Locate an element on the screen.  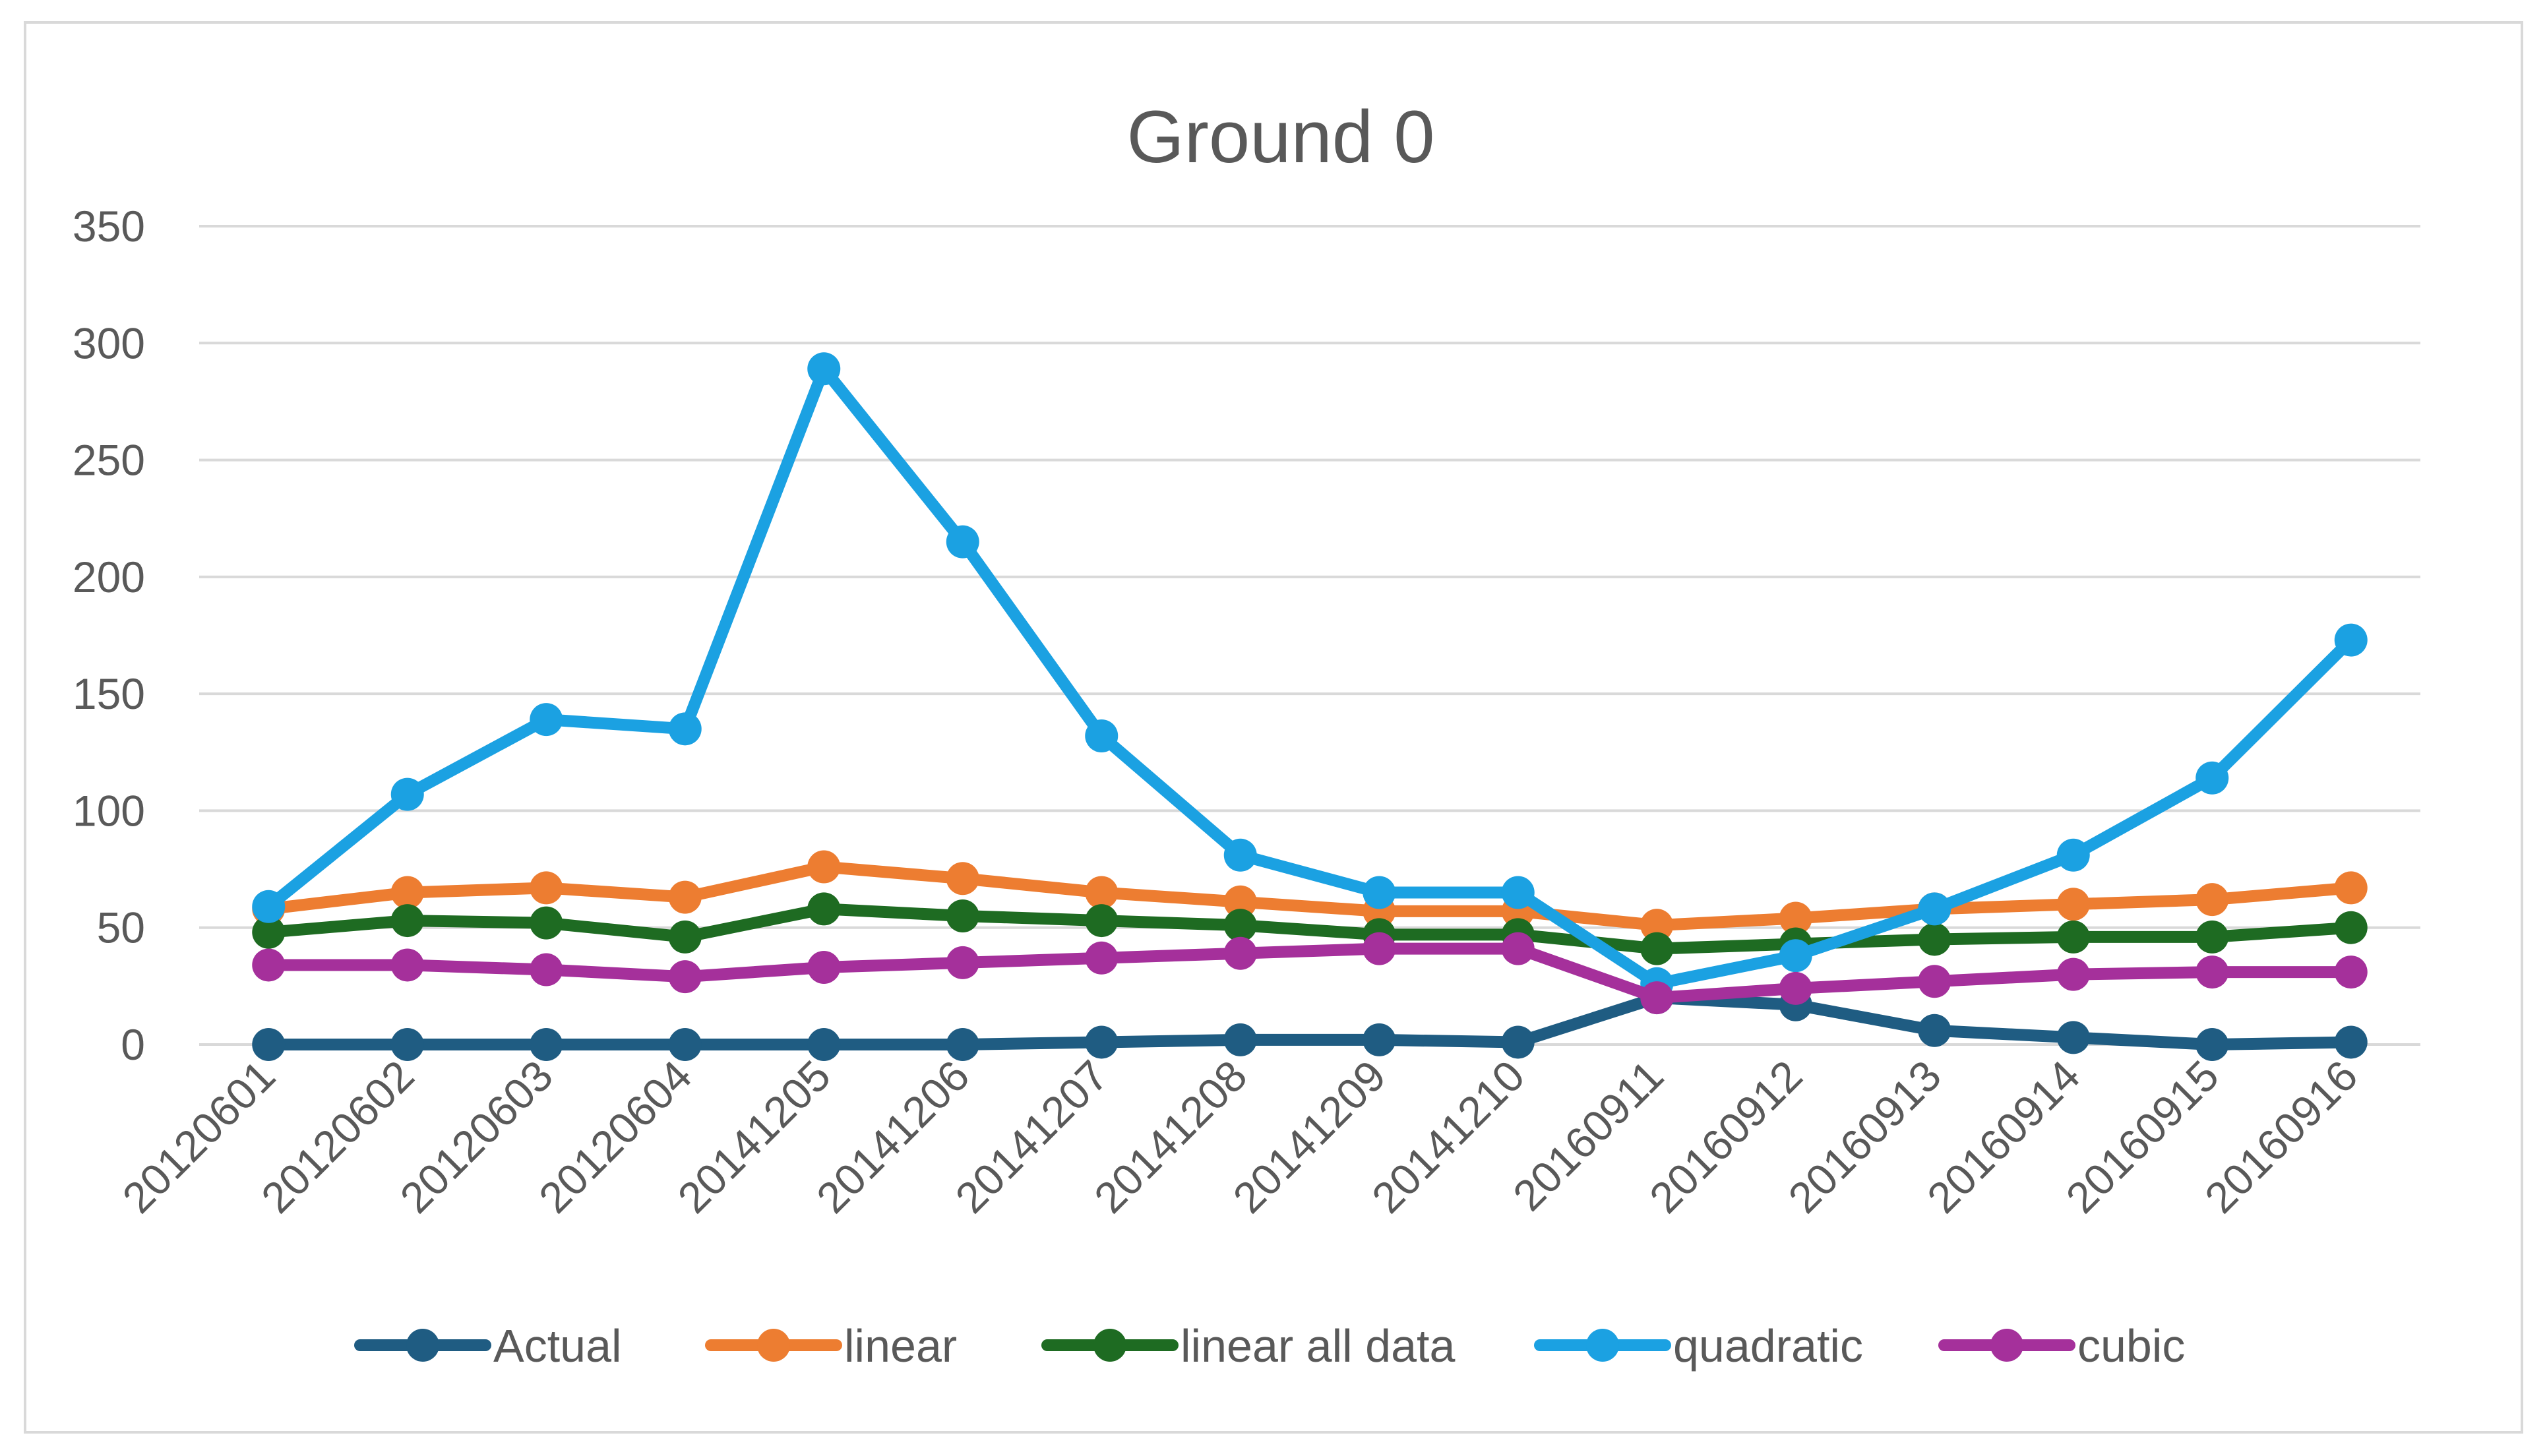
x-tick-label: 20141210 is located at coordinates (1448, 1137).